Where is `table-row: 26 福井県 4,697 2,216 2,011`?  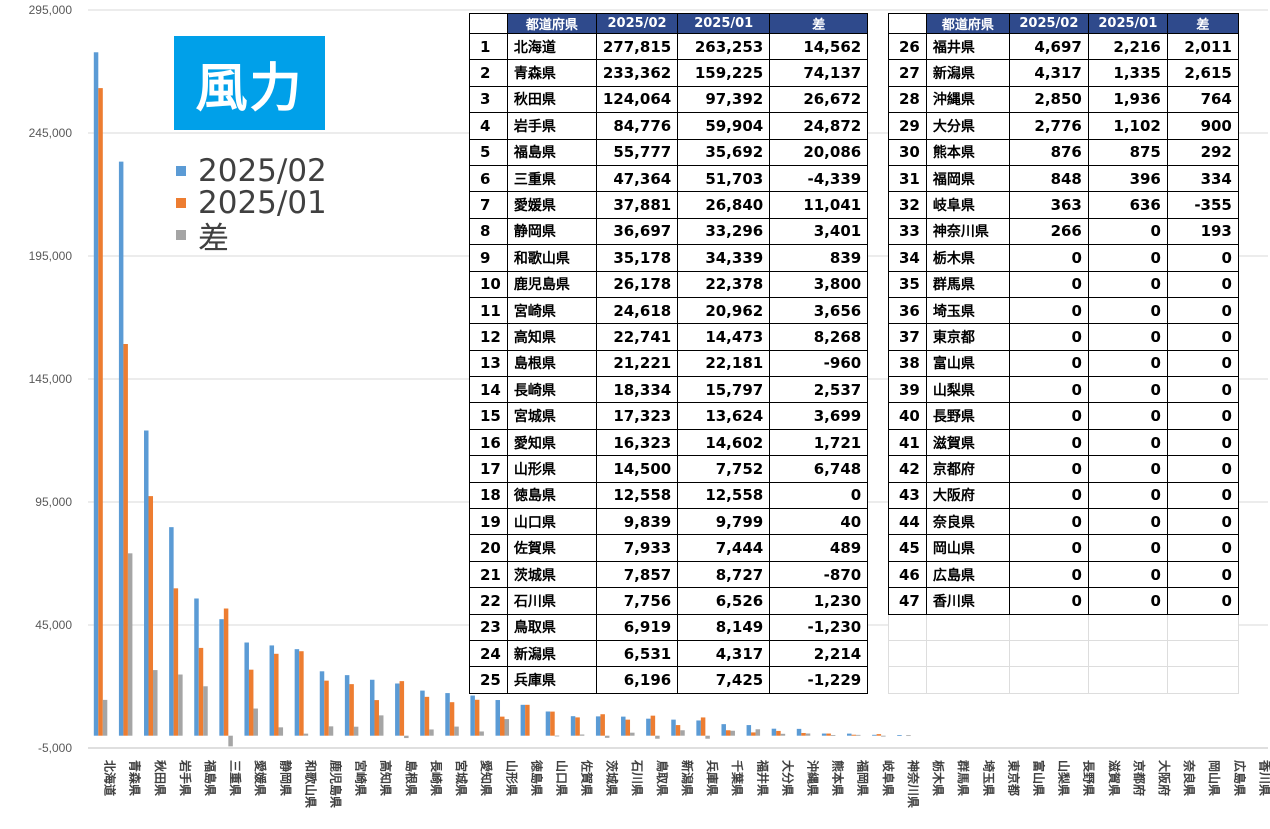
table-row: 26 福井県 4,697 2,216 2,011 is located at coordinates (1063, 46).